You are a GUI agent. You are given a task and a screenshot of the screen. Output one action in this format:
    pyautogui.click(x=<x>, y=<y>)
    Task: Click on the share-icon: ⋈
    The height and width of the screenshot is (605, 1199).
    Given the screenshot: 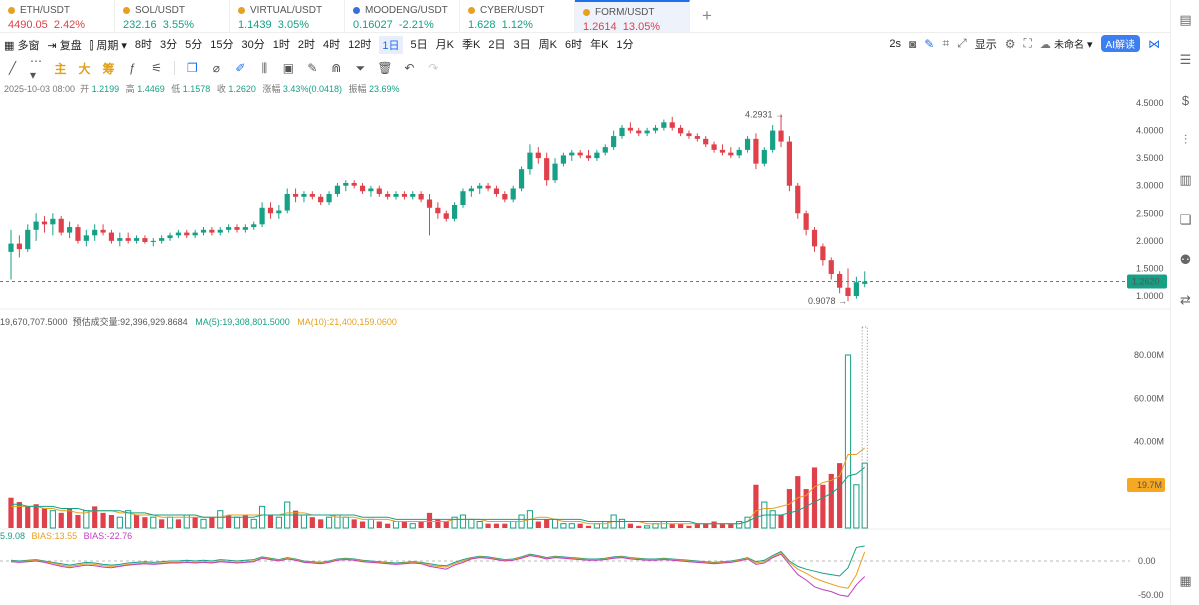 What is the action you would take?
    pyautogui.click(x=1154, y=43)
    